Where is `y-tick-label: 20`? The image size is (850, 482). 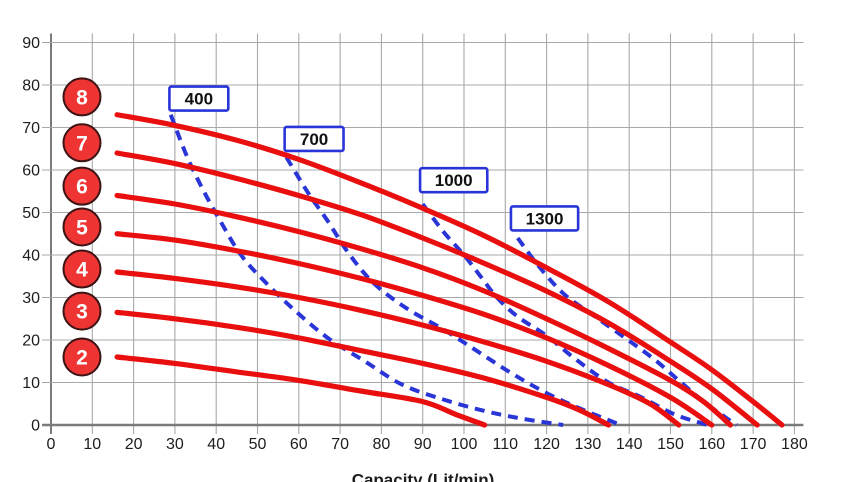 y-tick-label: 20 is located at coordinates (31, 341).